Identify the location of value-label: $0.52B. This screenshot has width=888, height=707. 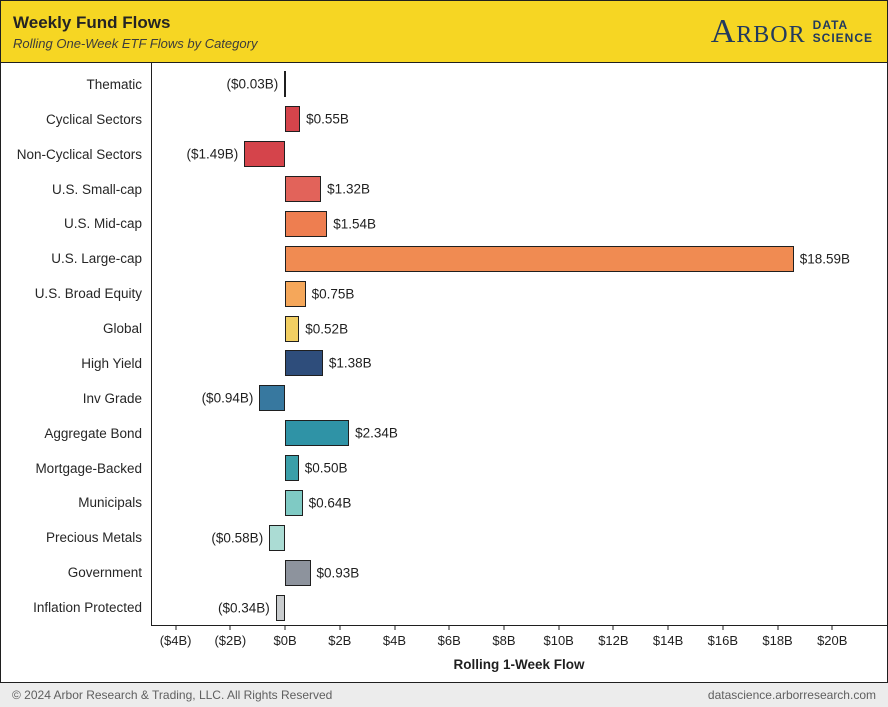
(327, 329).